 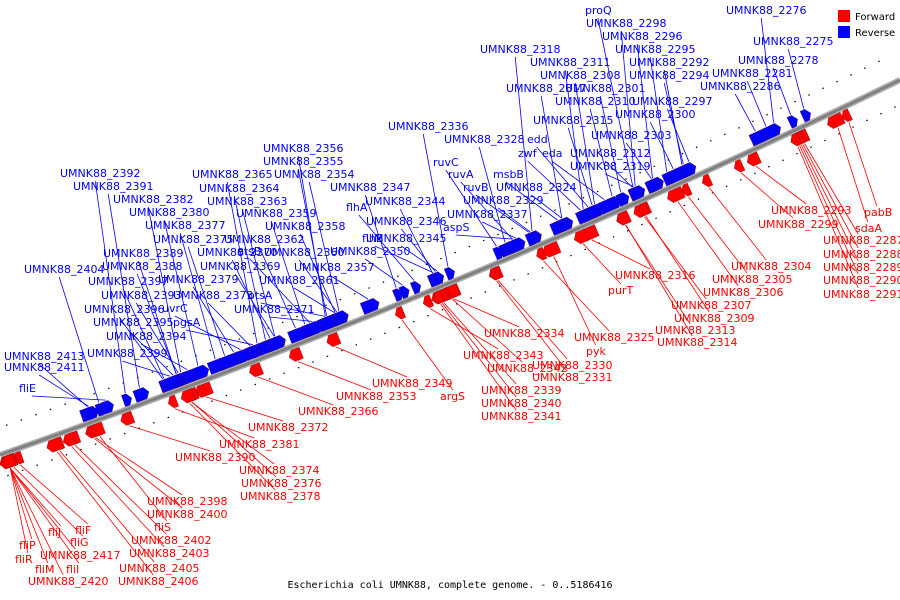 I want to click on reverse-gene-label: UMNK88_2359, so click(x=276, y=213).